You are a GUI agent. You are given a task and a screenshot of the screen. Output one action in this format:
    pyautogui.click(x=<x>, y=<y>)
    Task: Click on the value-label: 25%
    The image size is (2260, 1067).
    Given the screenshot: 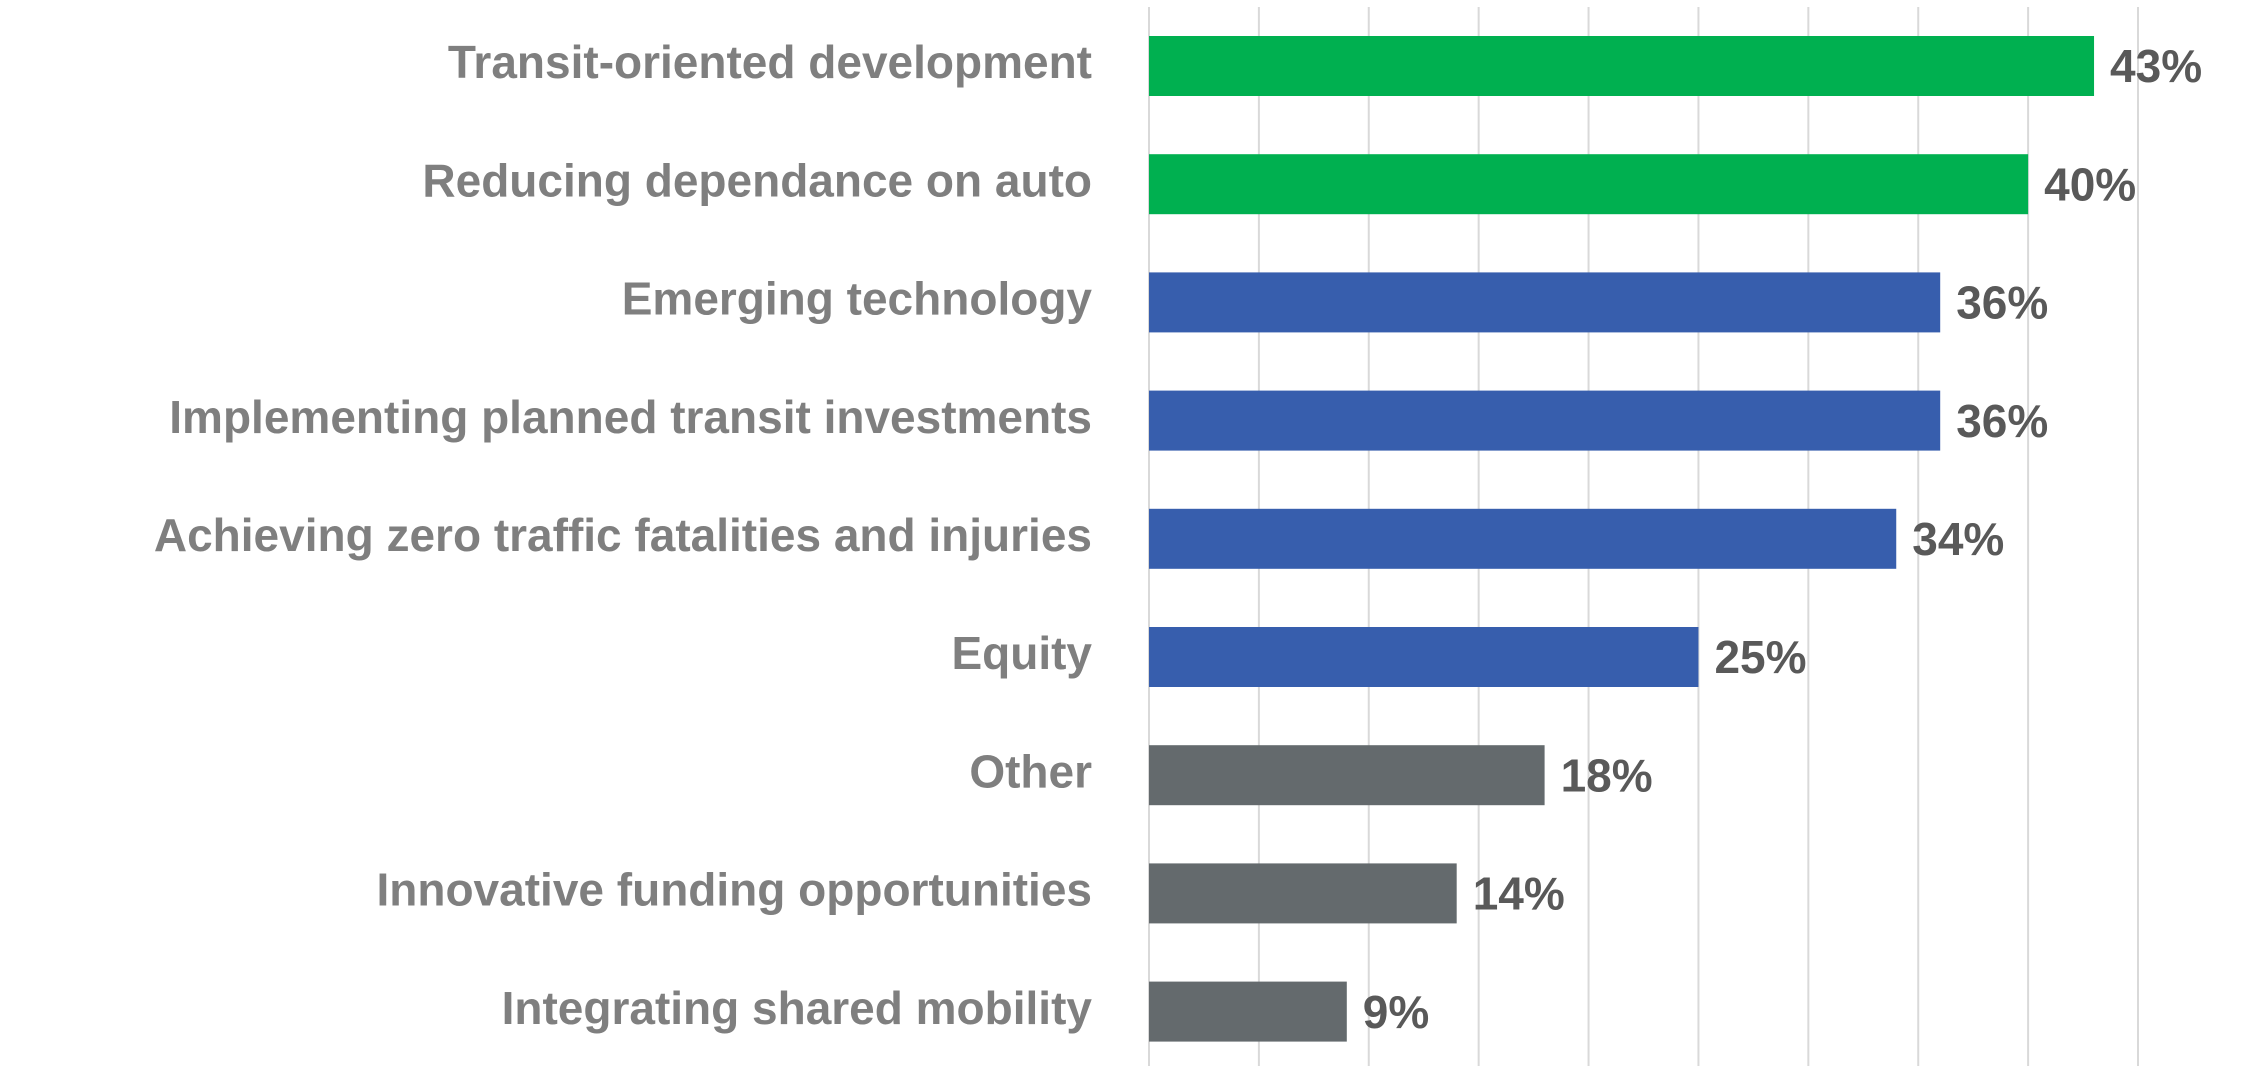 What is the action you would take?
    pyautogui.click(x=1760, y=657)
    